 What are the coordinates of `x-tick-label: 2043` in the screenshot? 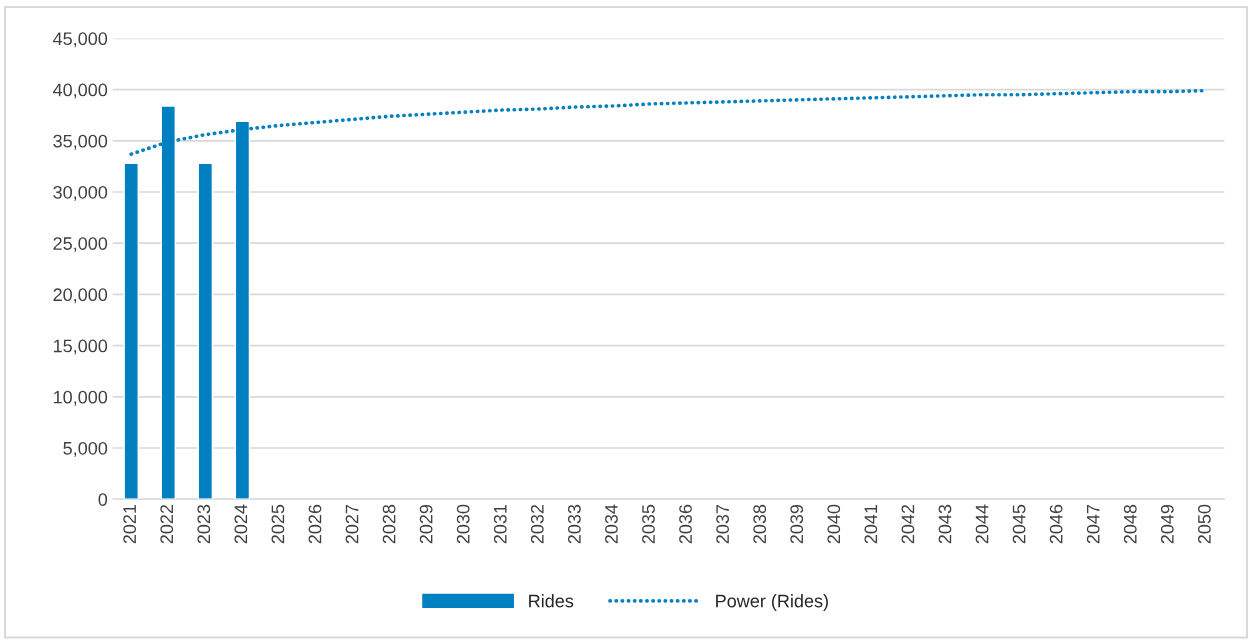 It's located at (945, 524).